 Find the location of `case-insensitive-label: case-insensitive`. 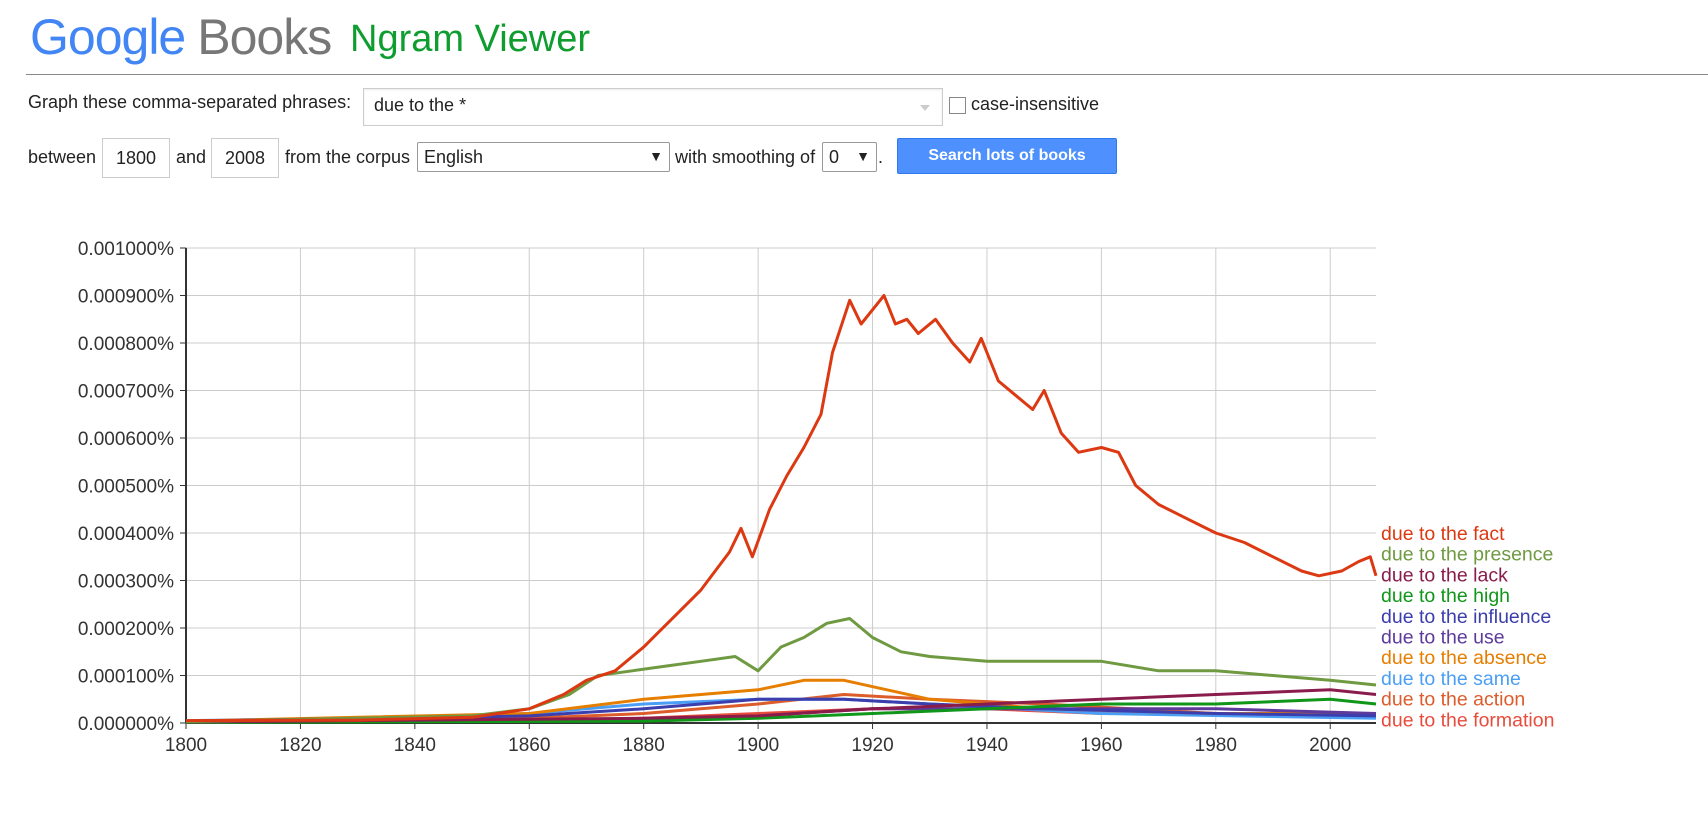

case-insensitive-label: case-insensitive is located at coordinates (1035, 104).